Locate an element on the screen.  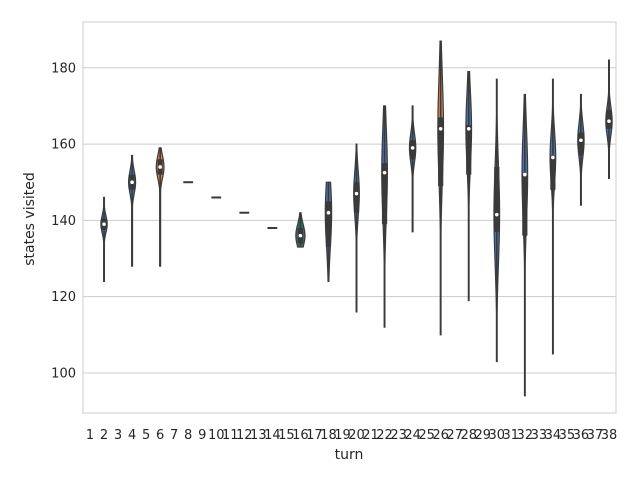
x-tick-label: 1 is located at coordinates (90, 435).